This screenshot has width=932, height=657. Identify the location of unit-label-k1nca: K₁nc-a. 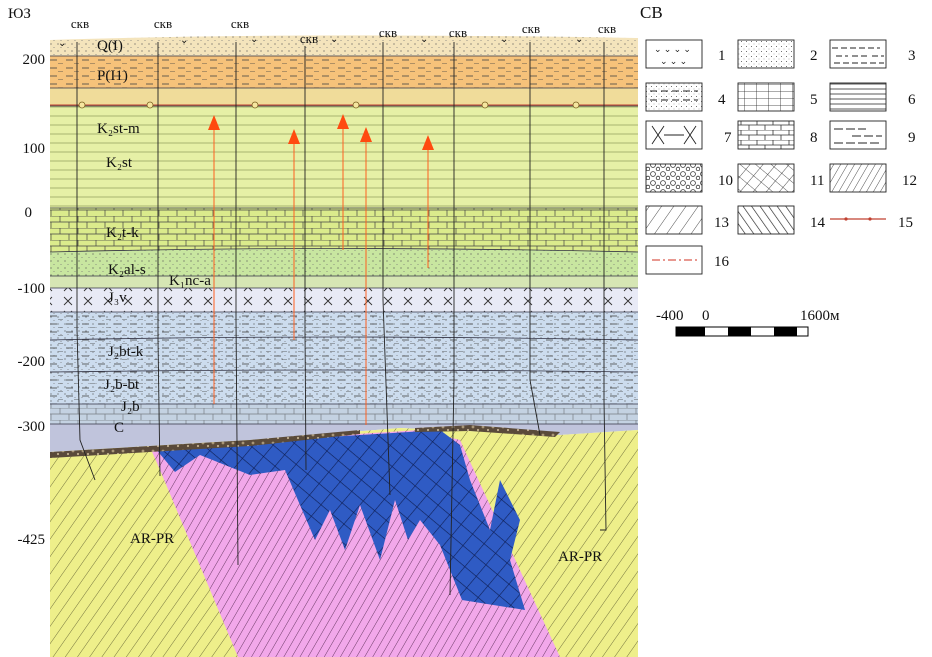
(190, 281).